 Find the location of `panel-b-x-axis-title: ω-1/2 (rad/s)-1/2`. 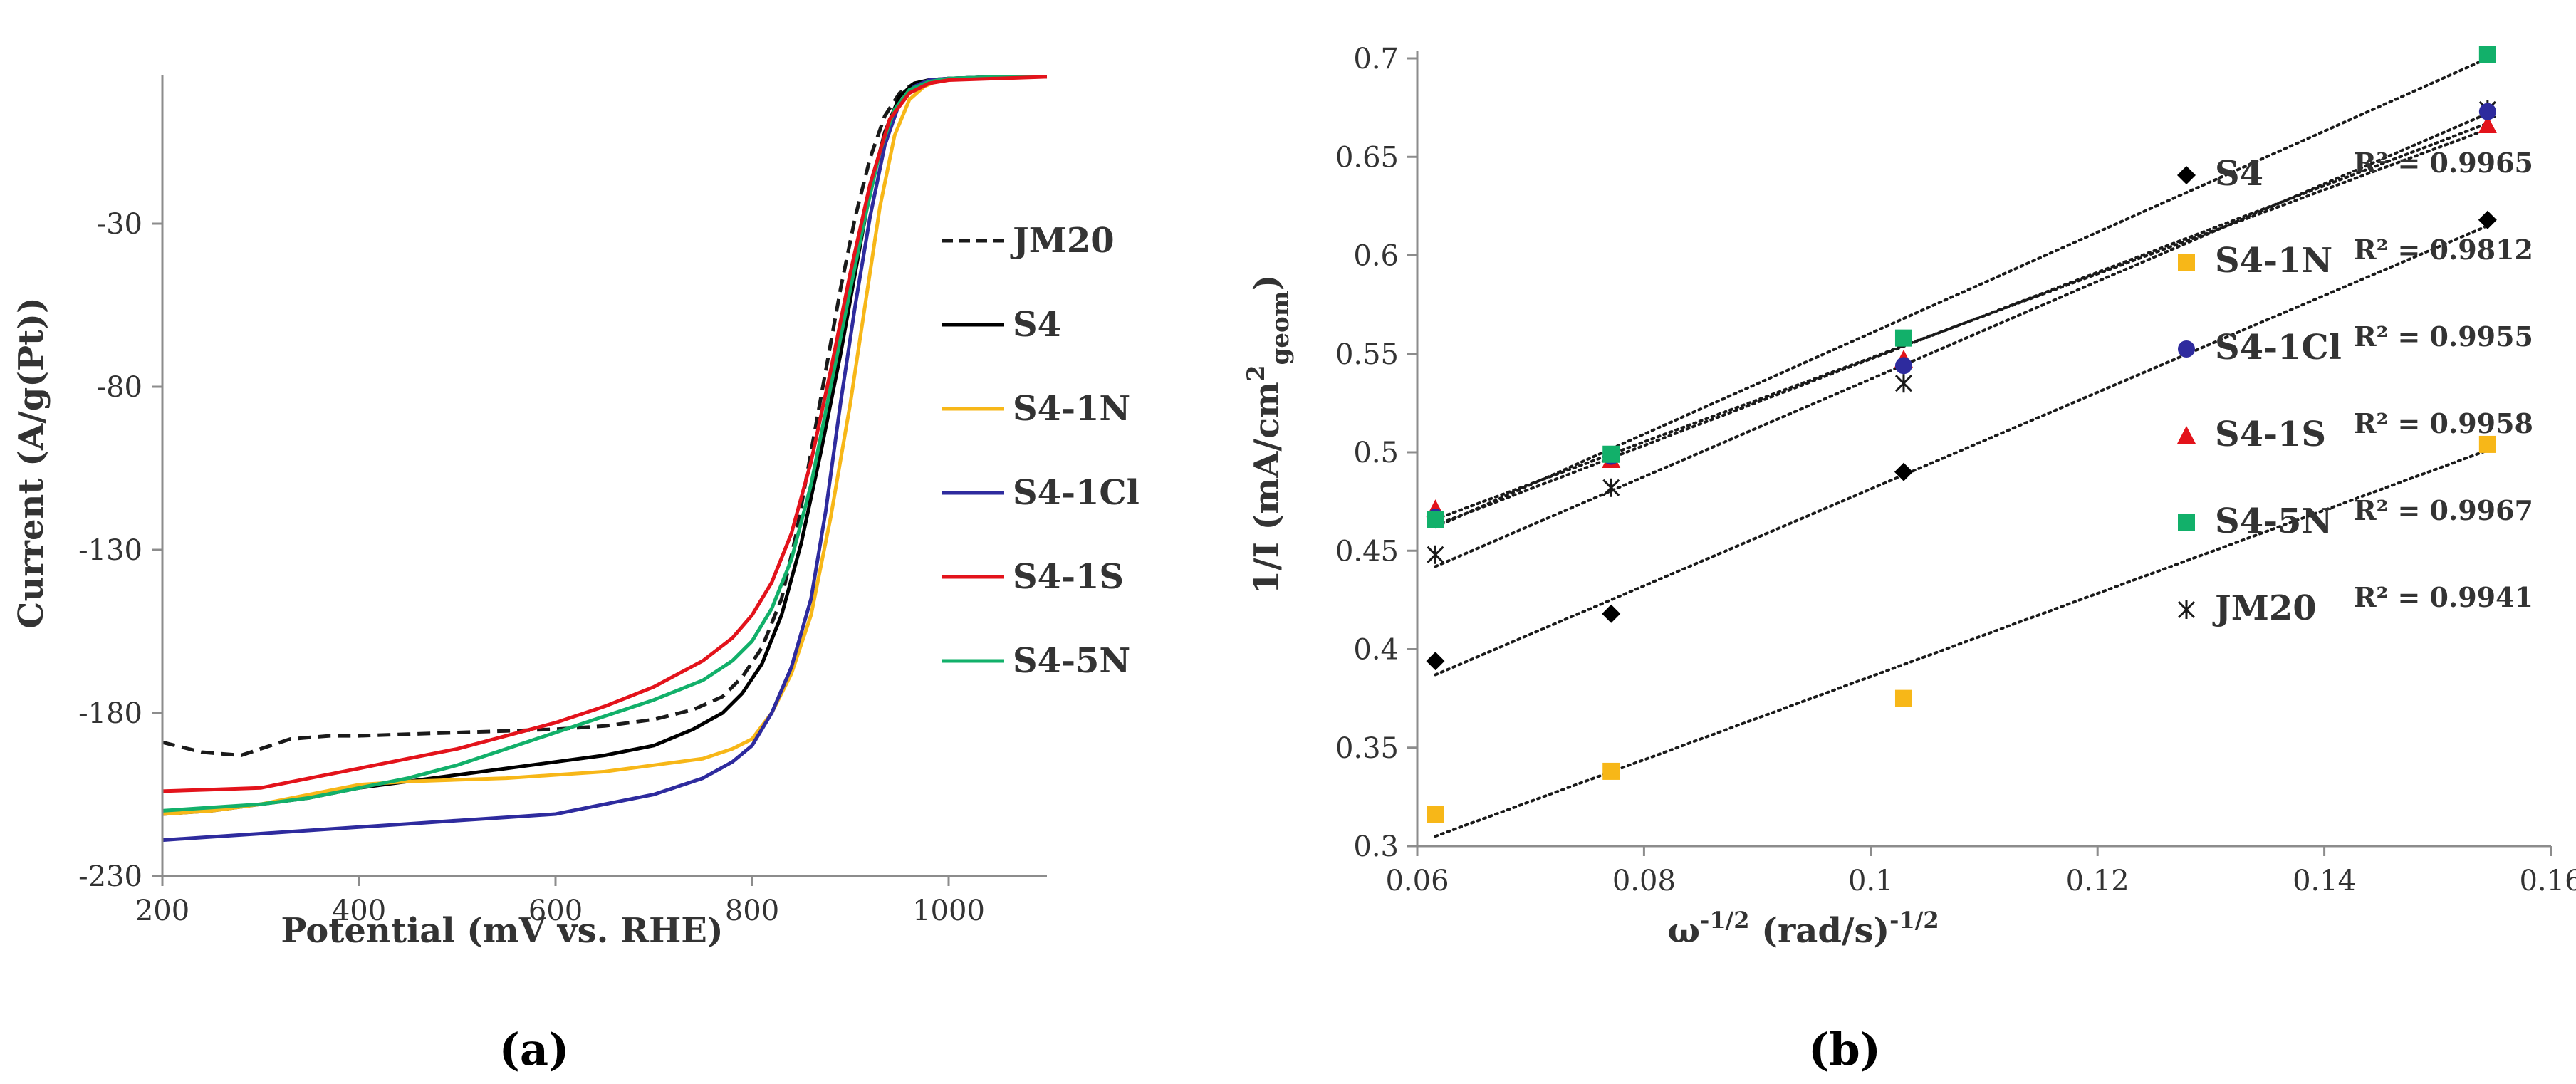

panel-b-x-axis-title: ω-1/2 (rad/s)-1/2 is located at coordinates (1803, 929).